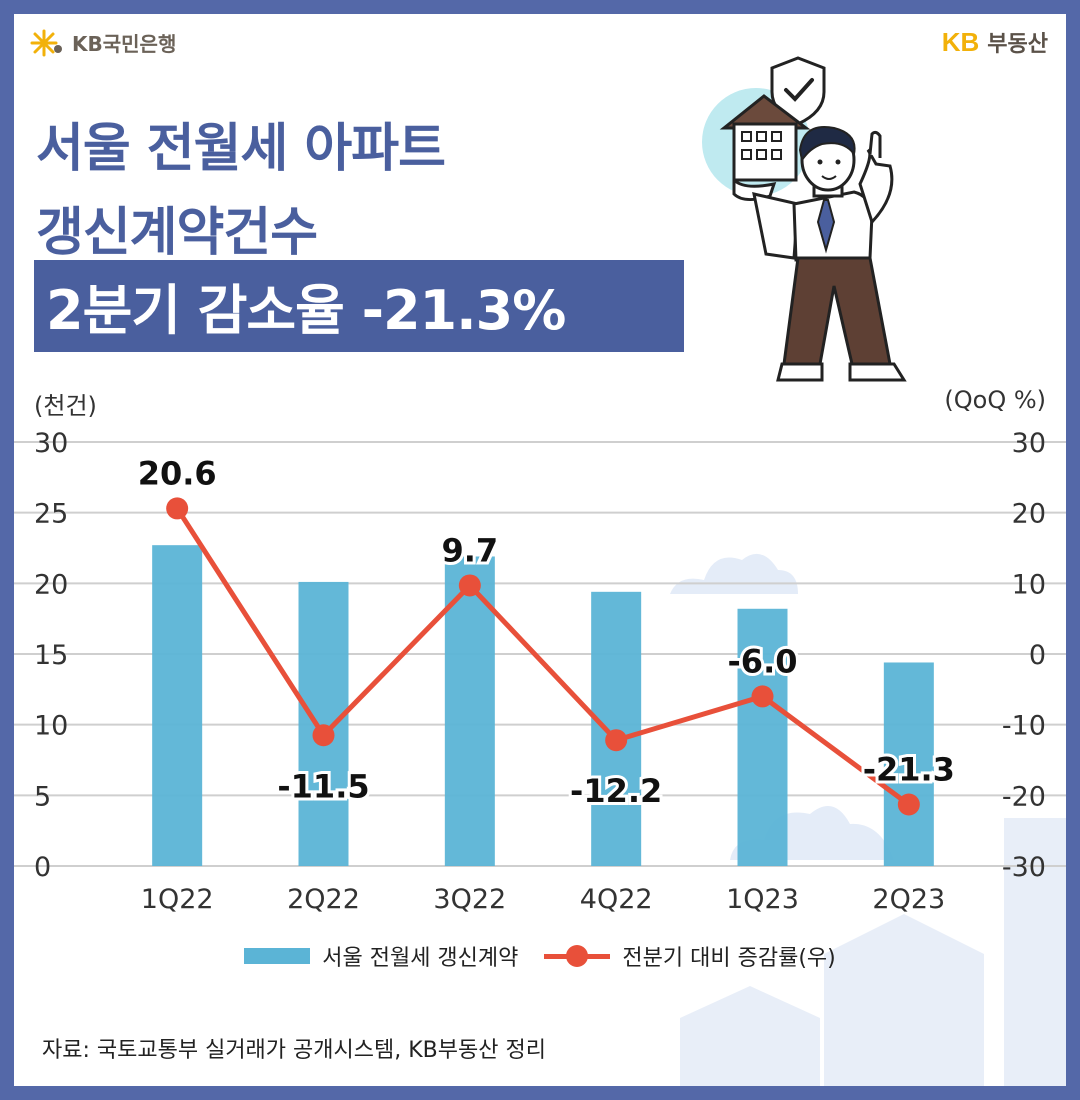  What do you see at coordinates (177, 899) in the screenshot?
I see `x-axis-tick-label: 1Q22` at bounding box center [177, 899].